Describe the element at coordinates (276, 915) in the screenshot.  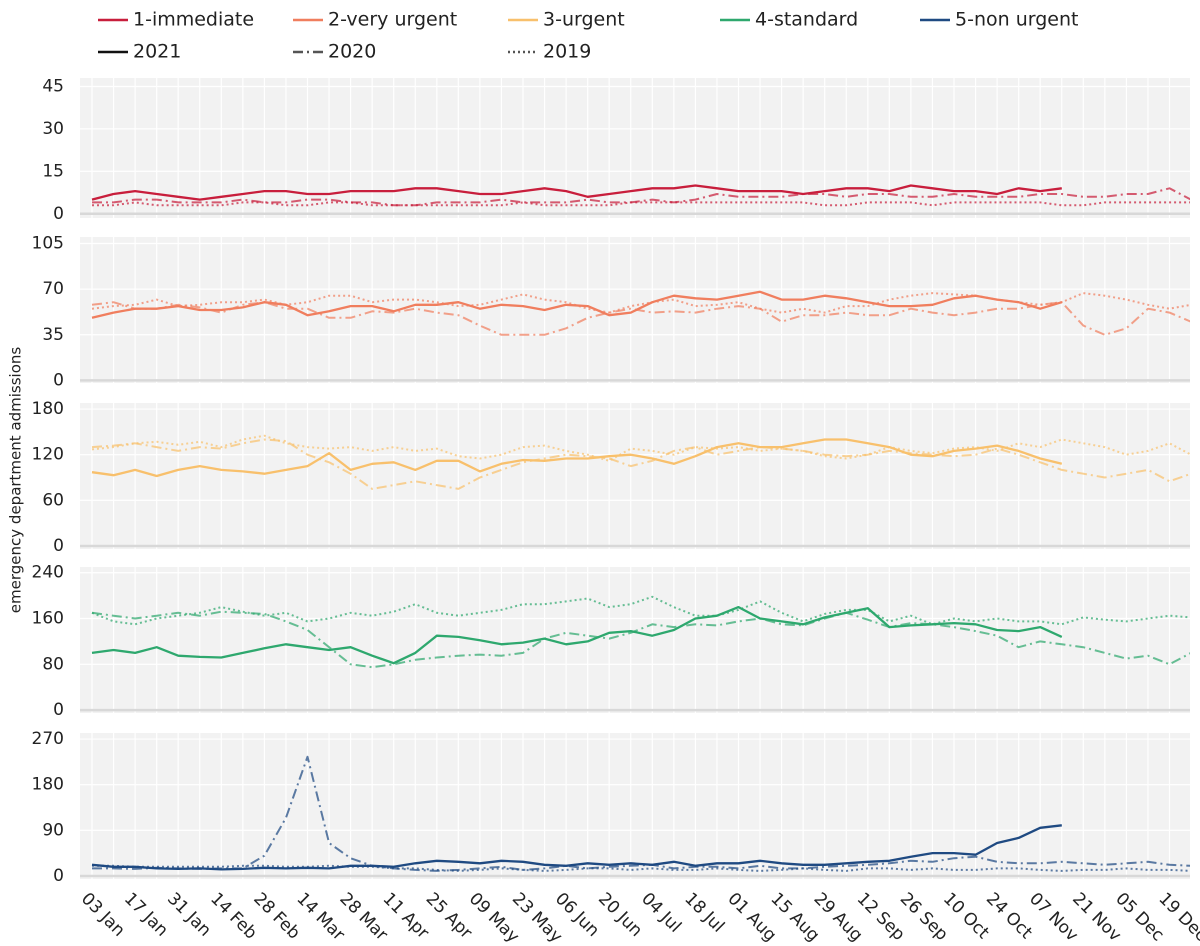
I see `x-tick-label: 28 Feb` at that location.